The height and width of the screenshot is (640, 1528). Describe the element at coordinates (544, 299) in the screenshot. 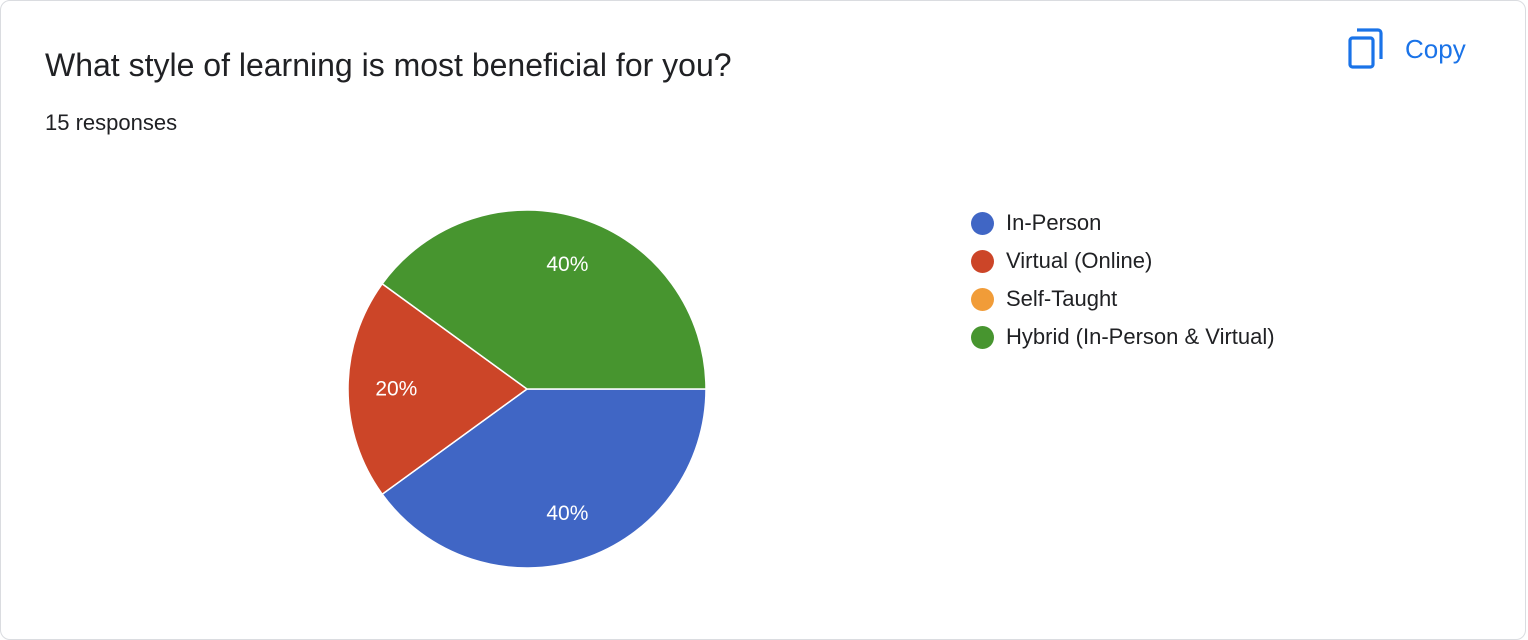

I see `pie-slice-hybrid-in-person-virtual` at that location.